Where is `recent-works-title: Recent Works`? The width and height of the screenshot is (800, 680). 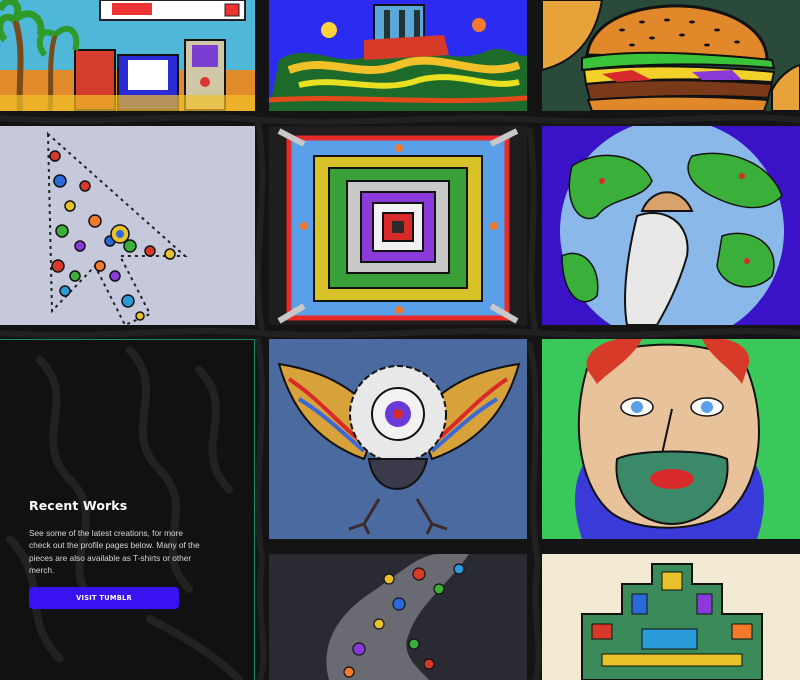 recent-works-title: Recent Works is located at coordinates (78, 505).